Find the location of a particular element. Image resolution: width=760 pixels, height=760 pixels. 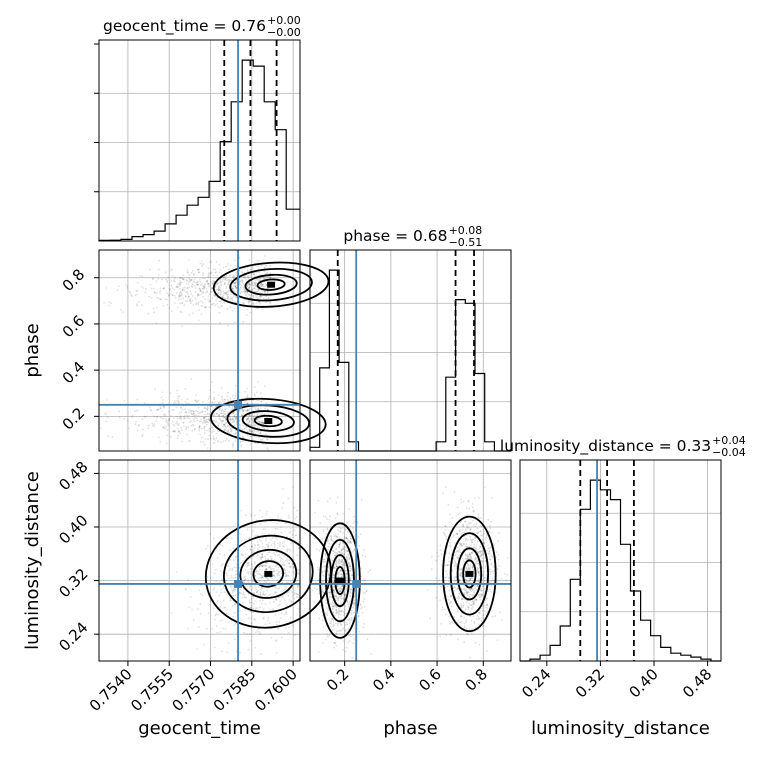

density-contour is located at coordinates (340, 581).